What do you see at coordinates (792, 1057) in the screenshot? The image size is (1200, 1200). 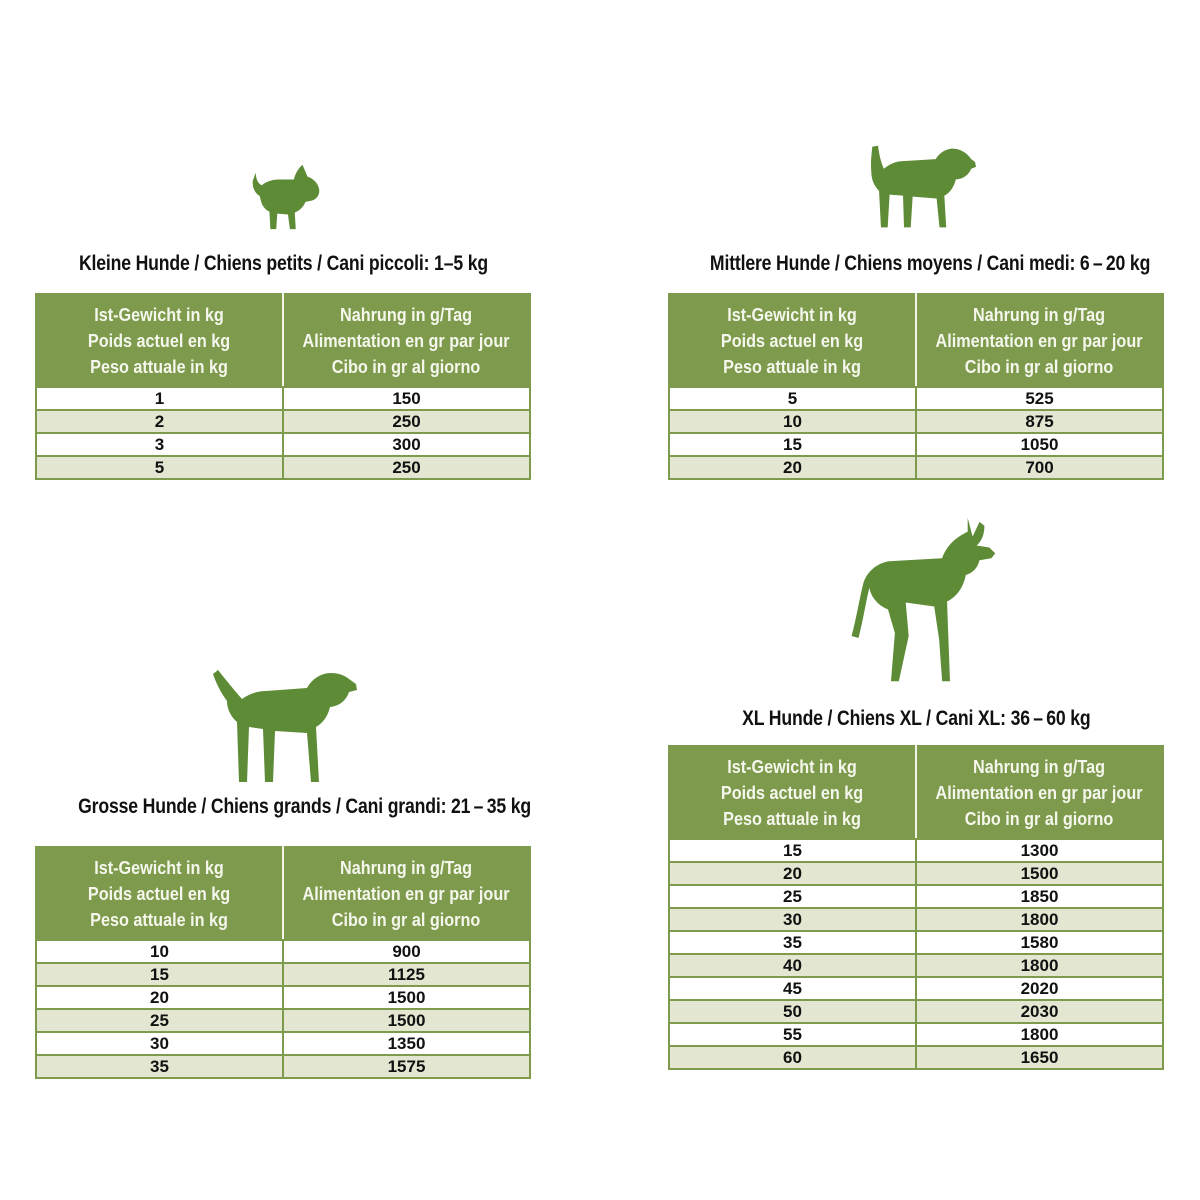 I see `weight-cell: 60` at bounding box center [792, 1057].